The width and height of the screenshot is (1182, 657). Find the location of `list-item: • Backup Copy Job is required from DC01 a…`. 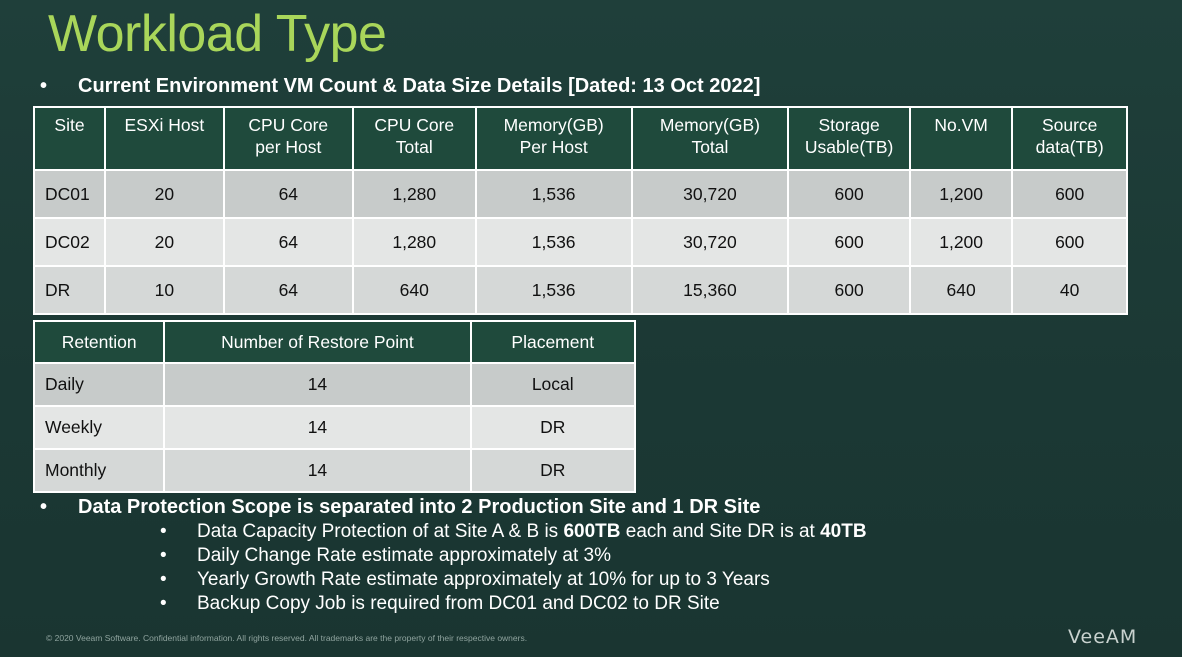

list-item: • Backup Copy Job is required from DC01 a… is located at coordinates (513, 604).